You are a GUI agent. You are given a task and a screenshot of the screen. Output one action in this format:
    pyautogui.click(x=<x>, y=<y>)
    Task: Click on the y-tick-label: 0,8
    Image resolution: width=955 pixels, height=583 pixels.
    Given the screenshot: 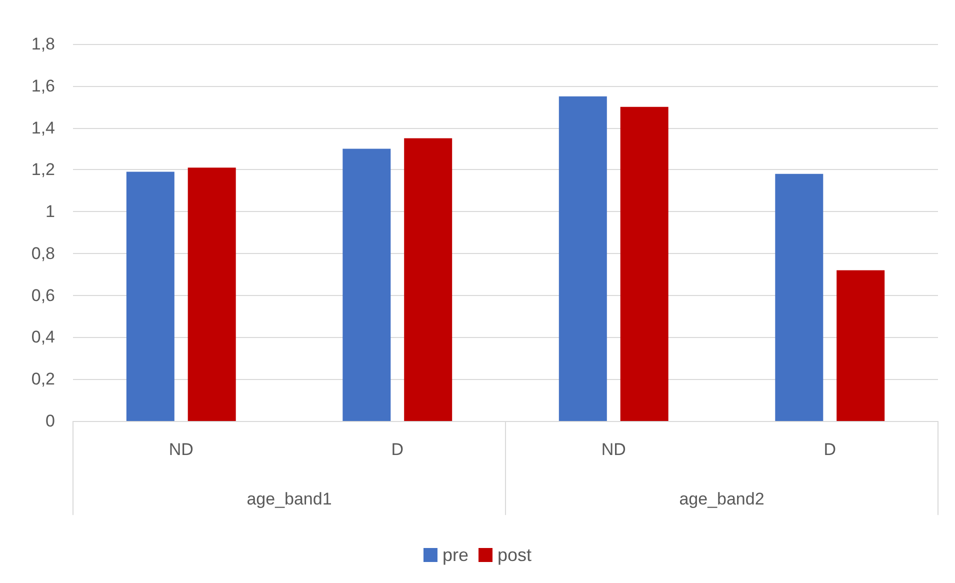 What is the action you would take?
    pyautogui.click(x=43, y=253)
    